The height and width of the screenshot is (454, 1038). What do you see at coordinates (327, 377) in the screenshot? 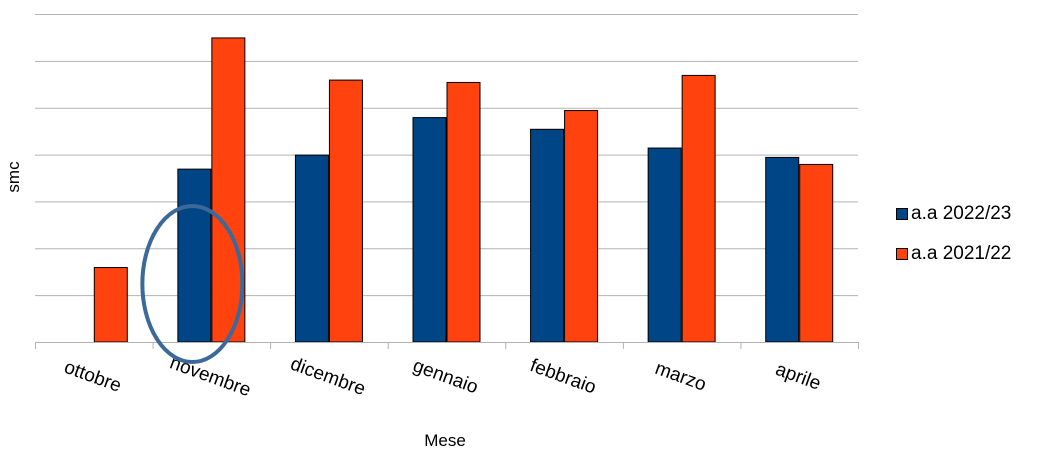
I see `x-tick-label: dicembre` at bounding box center [327, 377].